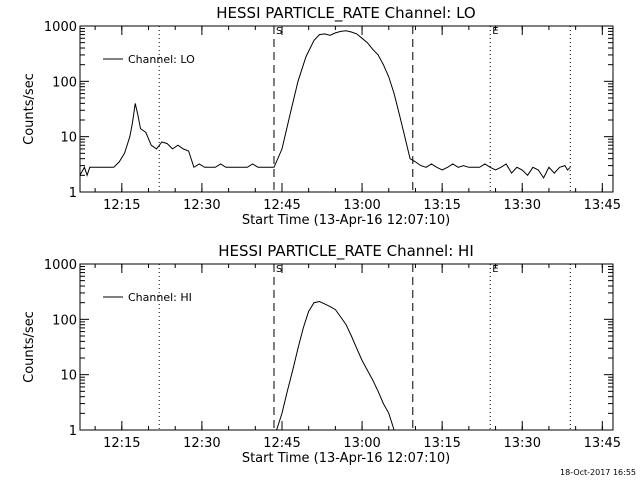  I want to click on panel-lo-y-label: Counts/sec, so click(29, 109).